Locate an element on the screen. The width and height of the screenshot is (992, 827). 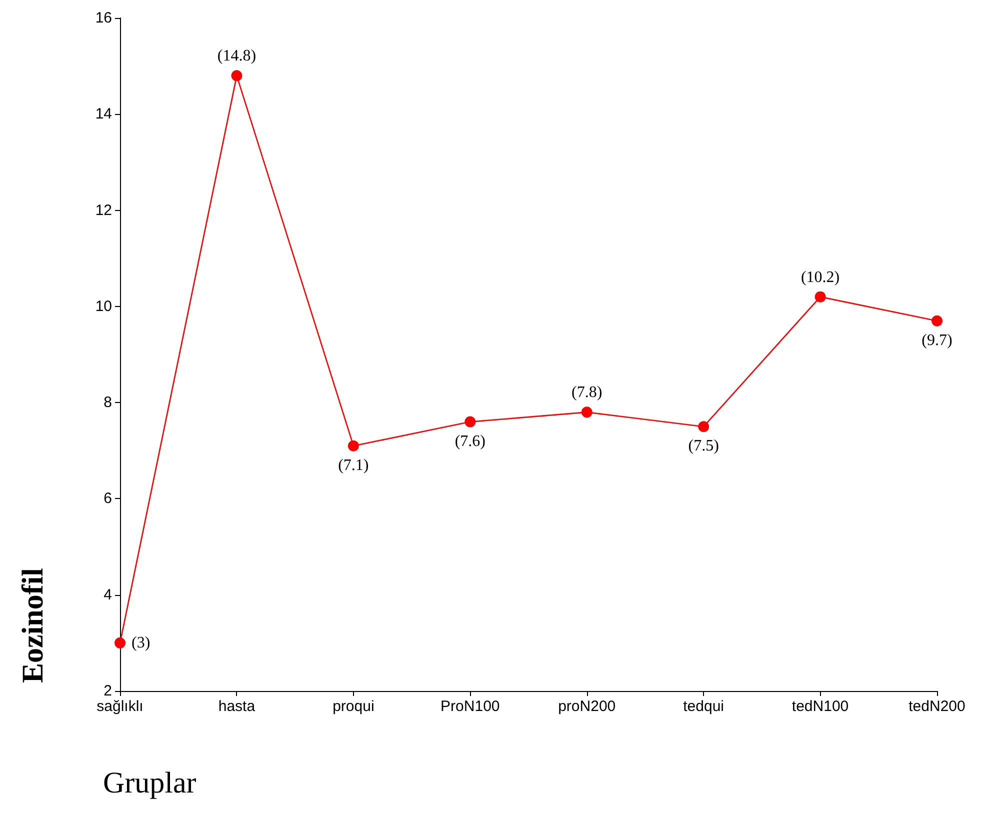
x-axis-title: Gruplar is located at coordinates (149, 783).